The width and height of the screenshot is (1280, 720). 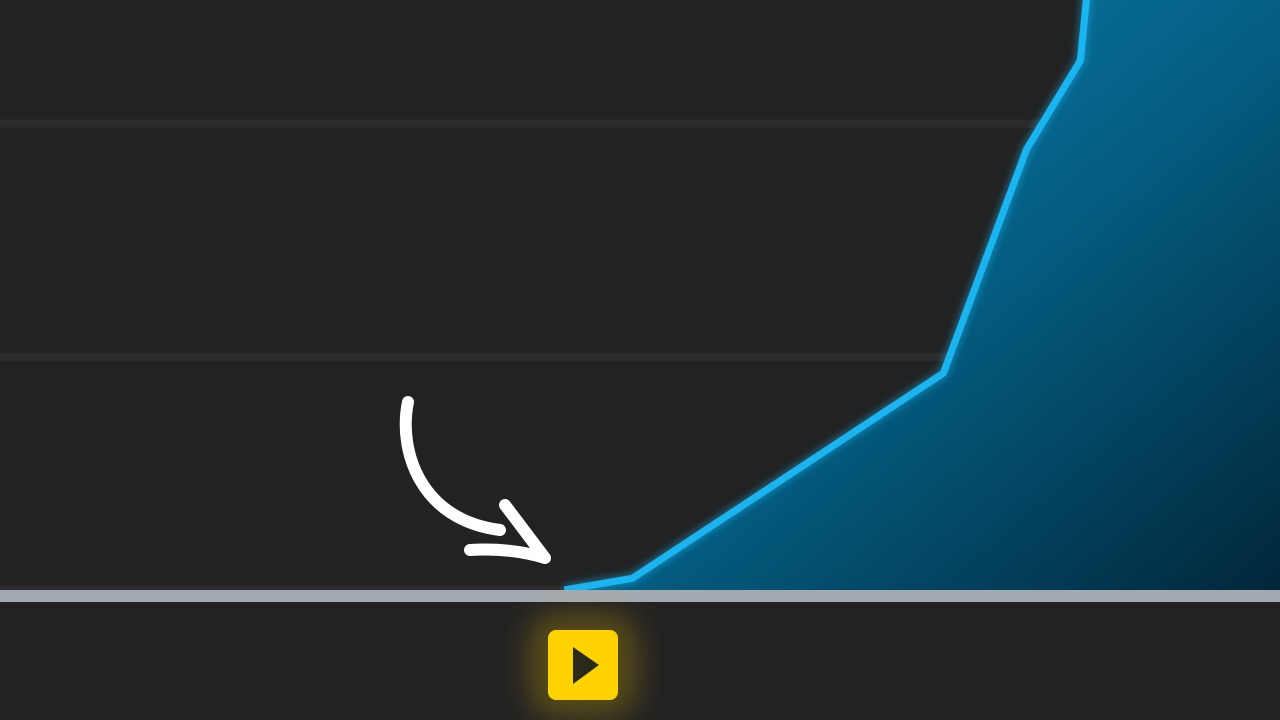 What do you see at coordinates (586, 665) in the screenshot?
I see `play-icon` at bounding box center [586, 665].